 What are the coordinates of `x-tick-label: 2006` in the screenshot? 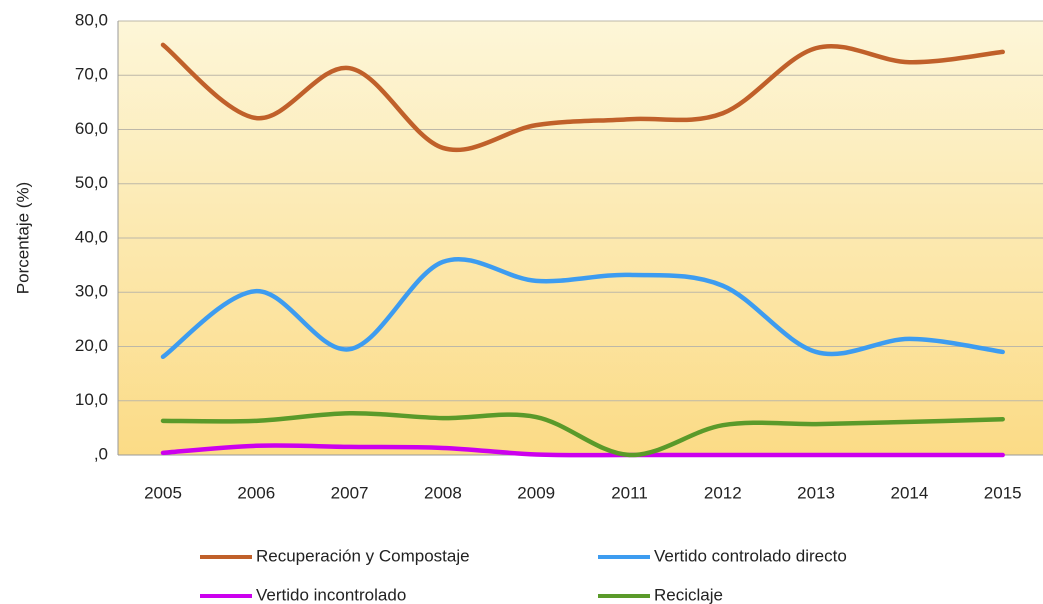 It's located at (256, 492).